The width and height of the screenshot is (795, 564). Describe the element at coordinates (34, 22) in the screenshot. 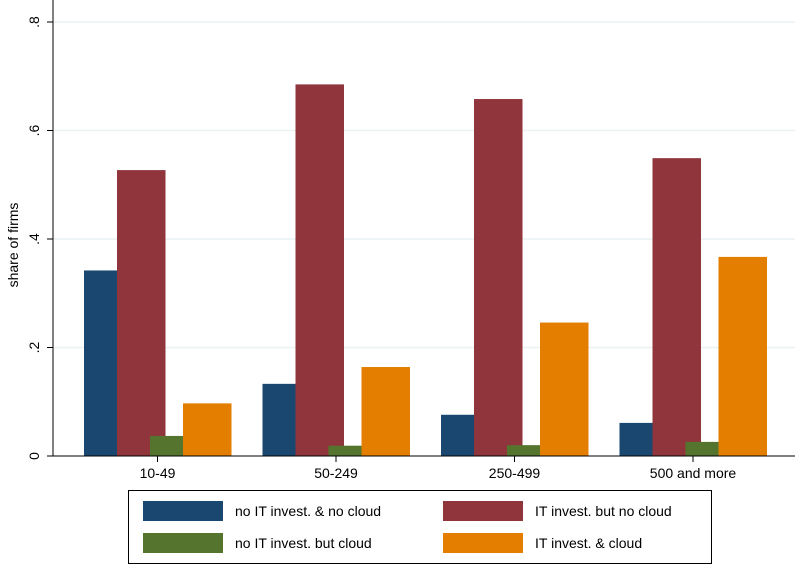

I see `y-tick-label: .8` at that location.